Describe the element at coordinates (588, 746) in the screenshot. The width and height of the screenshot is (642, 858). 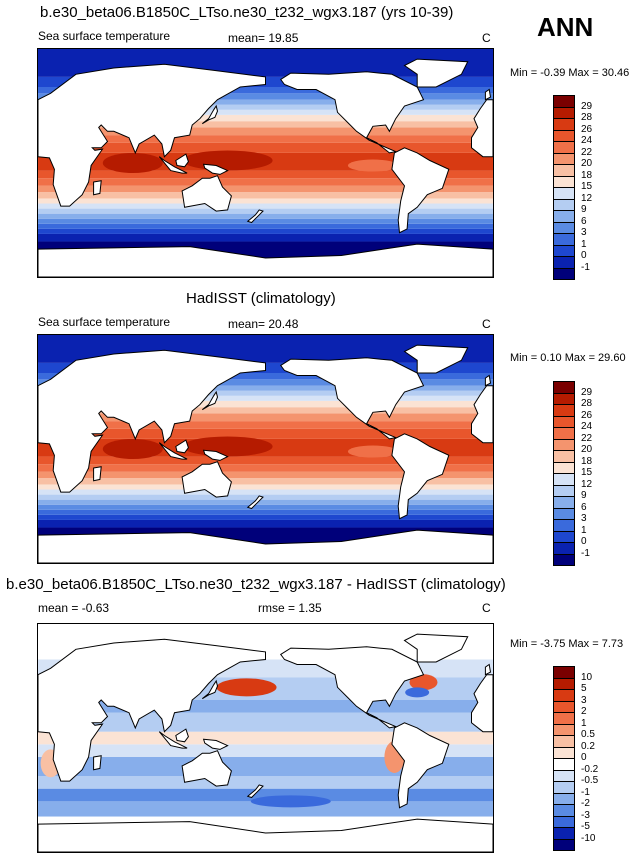
I see `colorbar-tick-label: 0.2` at that location.